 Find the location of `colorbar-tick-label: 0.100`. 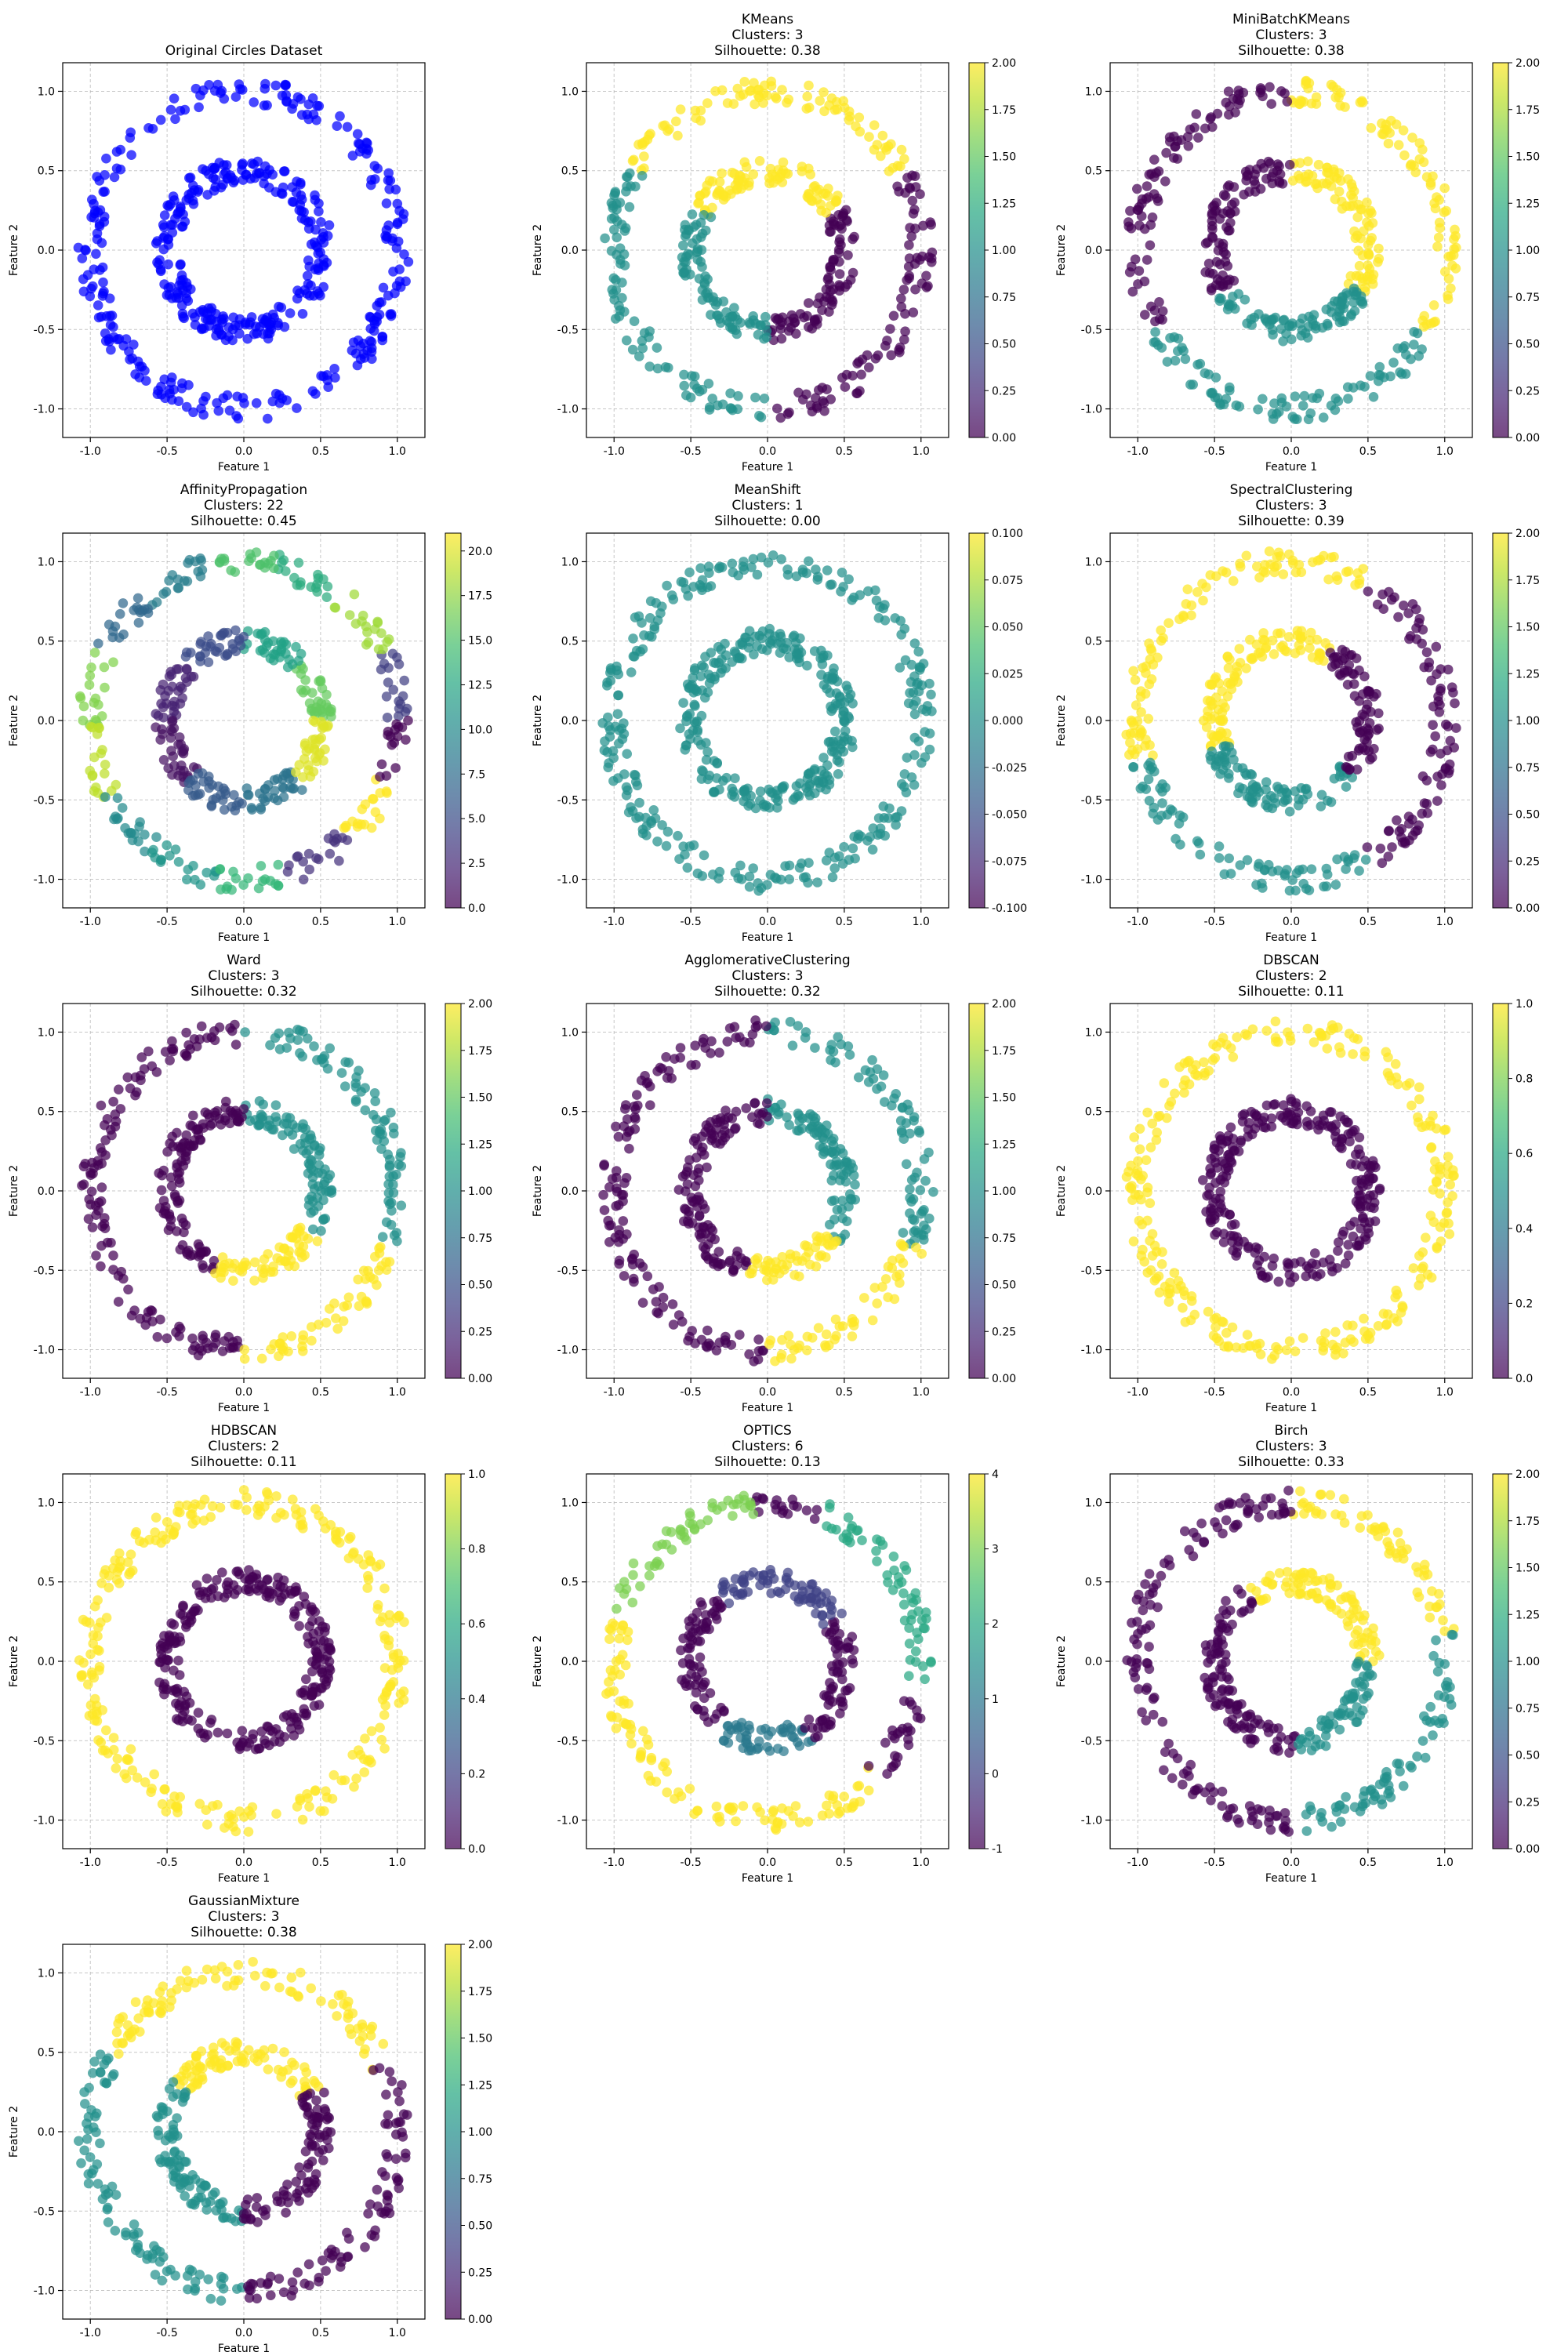

colorbar-tick-label: 0.100 is located at coordinates (1007, 534).